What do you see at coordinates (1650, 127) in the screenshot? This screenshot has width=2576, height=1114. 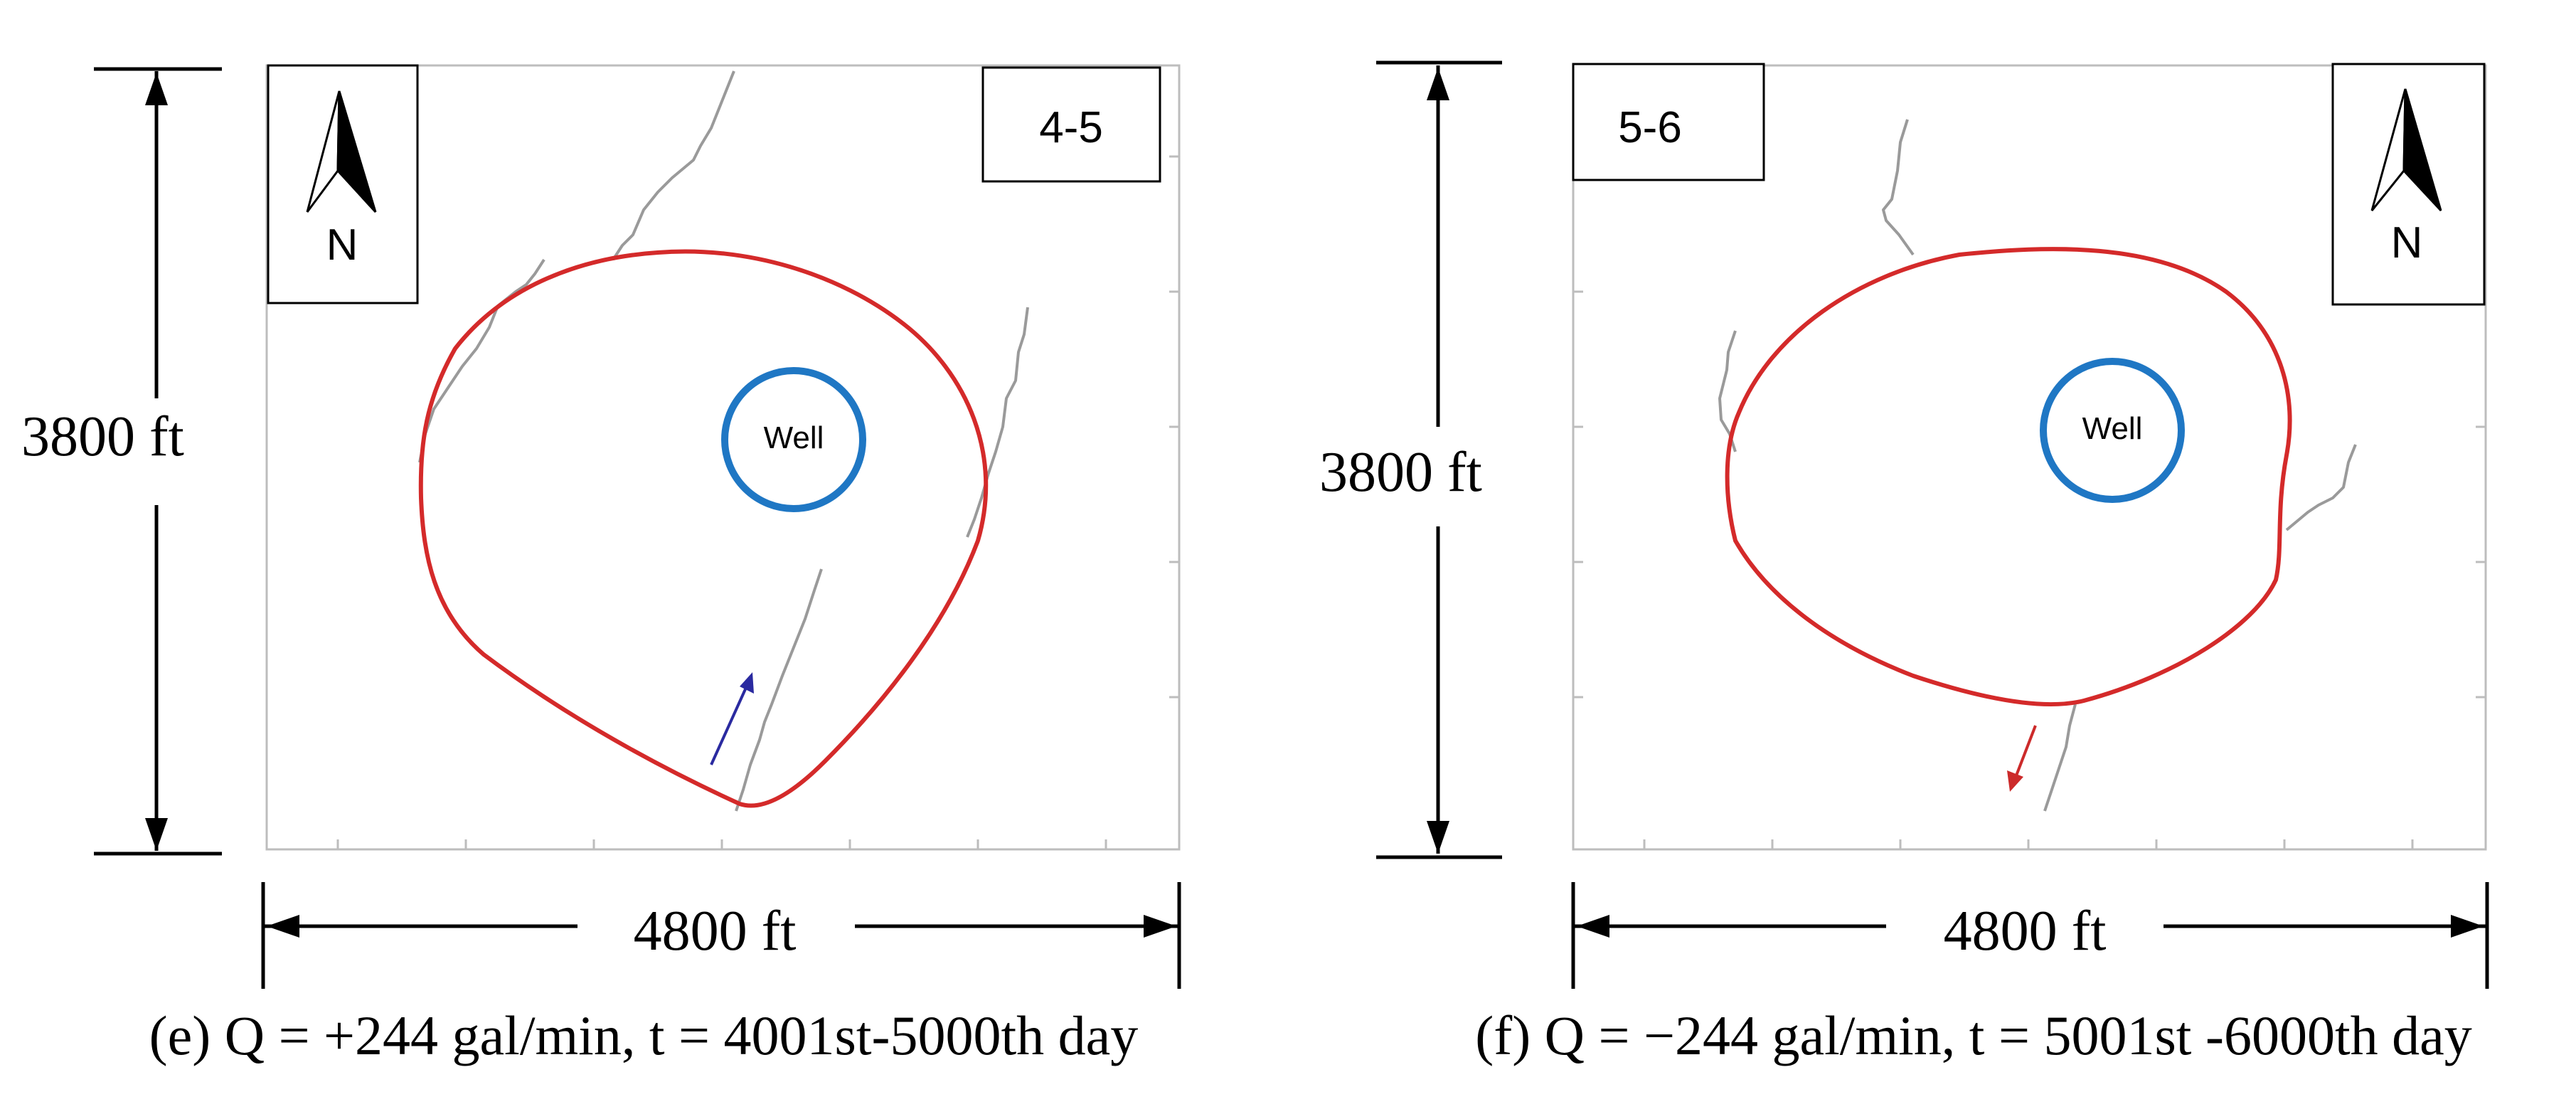 I see `panel-label: 5-6` at bounding box center [1650, 127].